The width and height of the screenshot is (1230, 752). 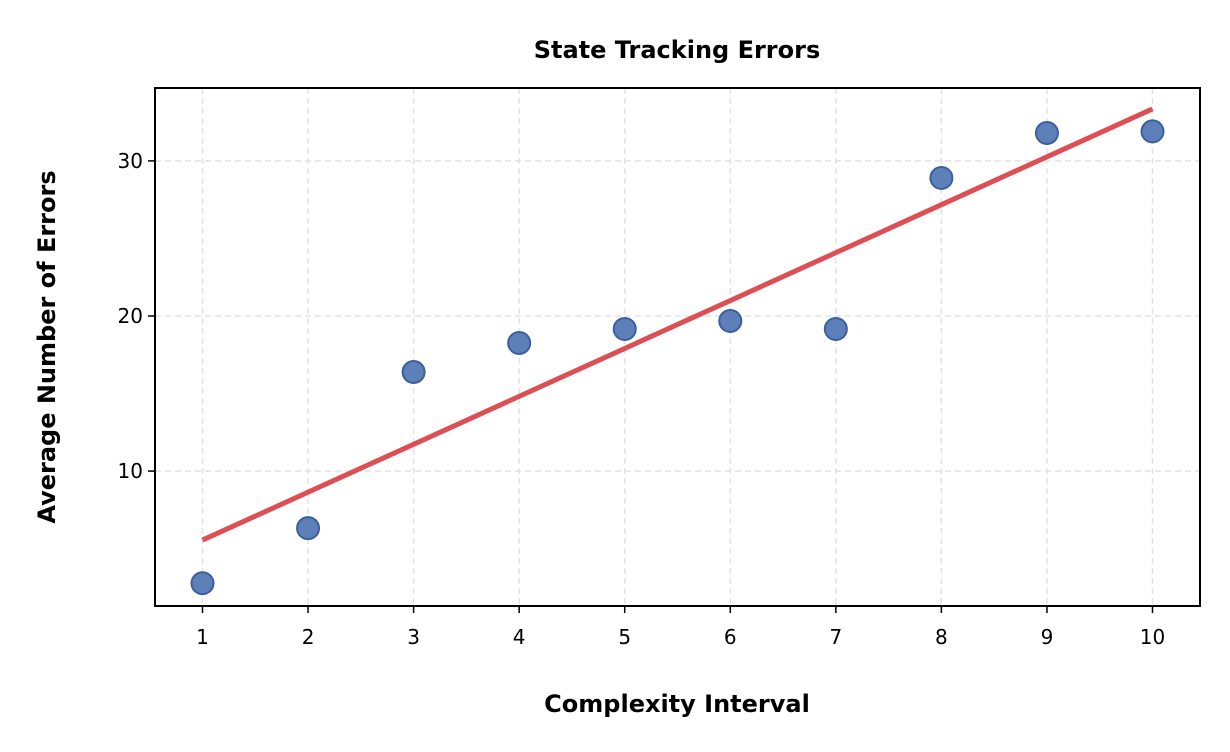 I want to click on x-tick-label: 8, so click(x=941, y=637).